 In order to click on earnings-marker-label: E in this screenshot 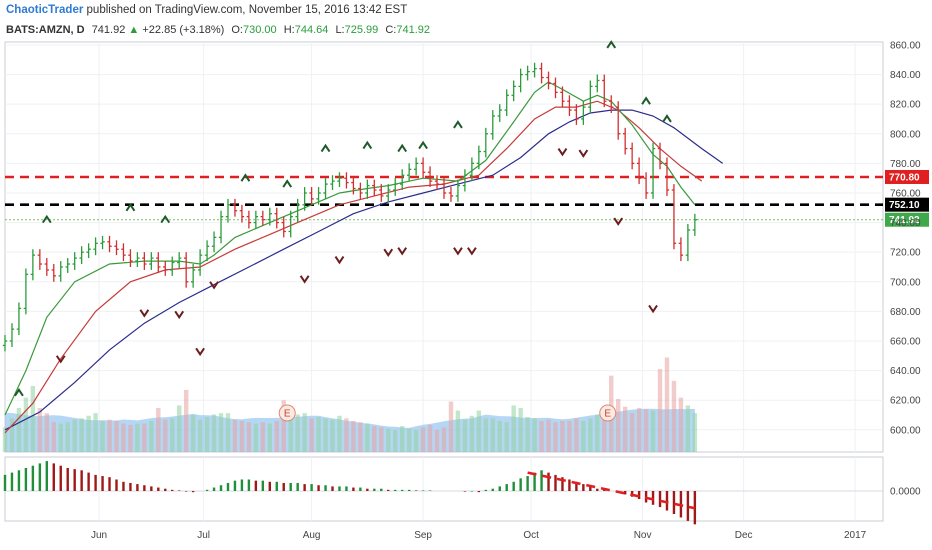, I will do `click(607, 414)`.